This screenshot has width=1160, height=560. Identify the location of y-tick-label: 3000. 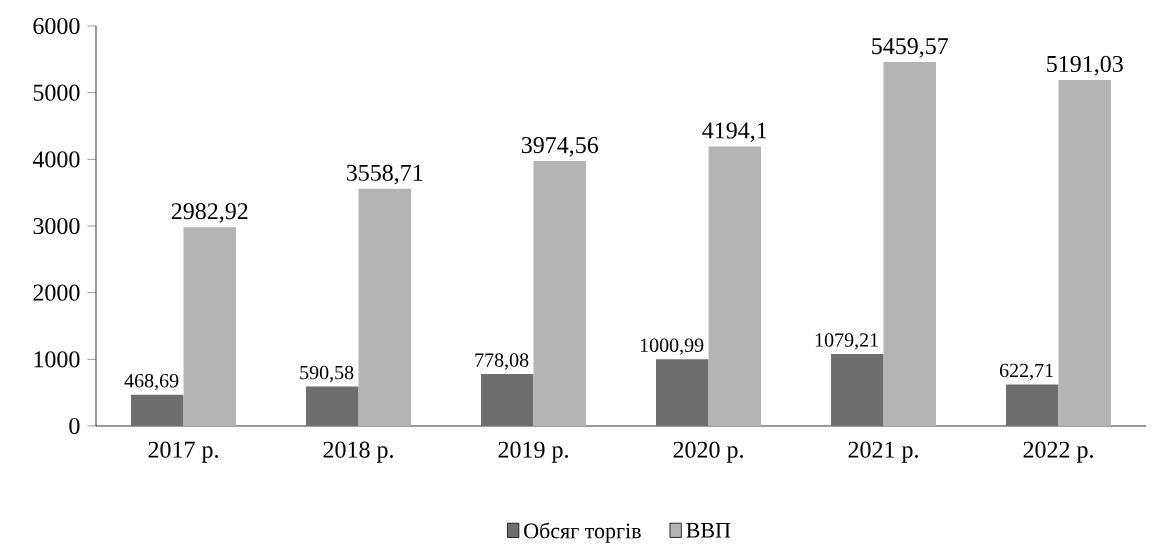
(56, 226).